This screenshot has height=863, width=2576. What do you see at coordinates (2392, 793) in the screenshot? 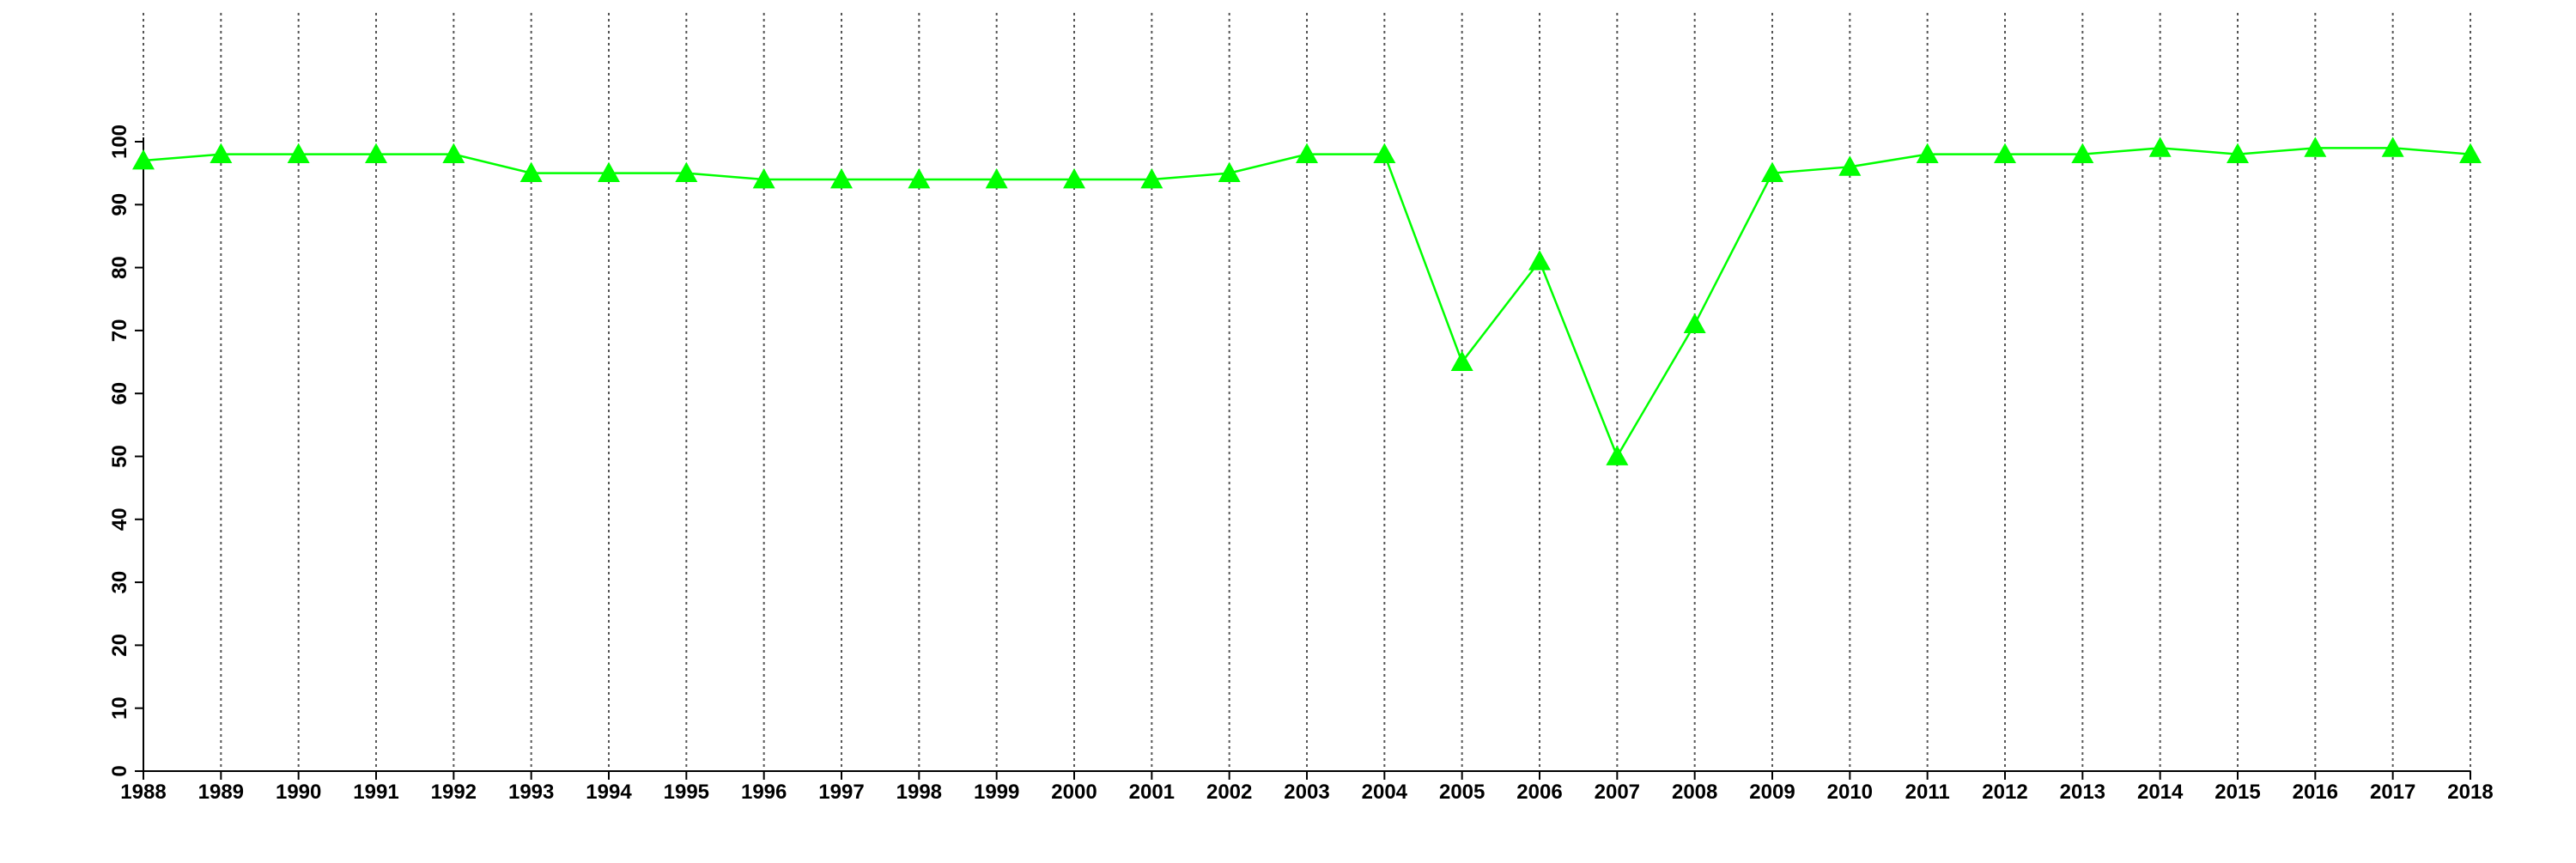
I see `x-tick-label: 2017` at bounding box center [2392, 793].